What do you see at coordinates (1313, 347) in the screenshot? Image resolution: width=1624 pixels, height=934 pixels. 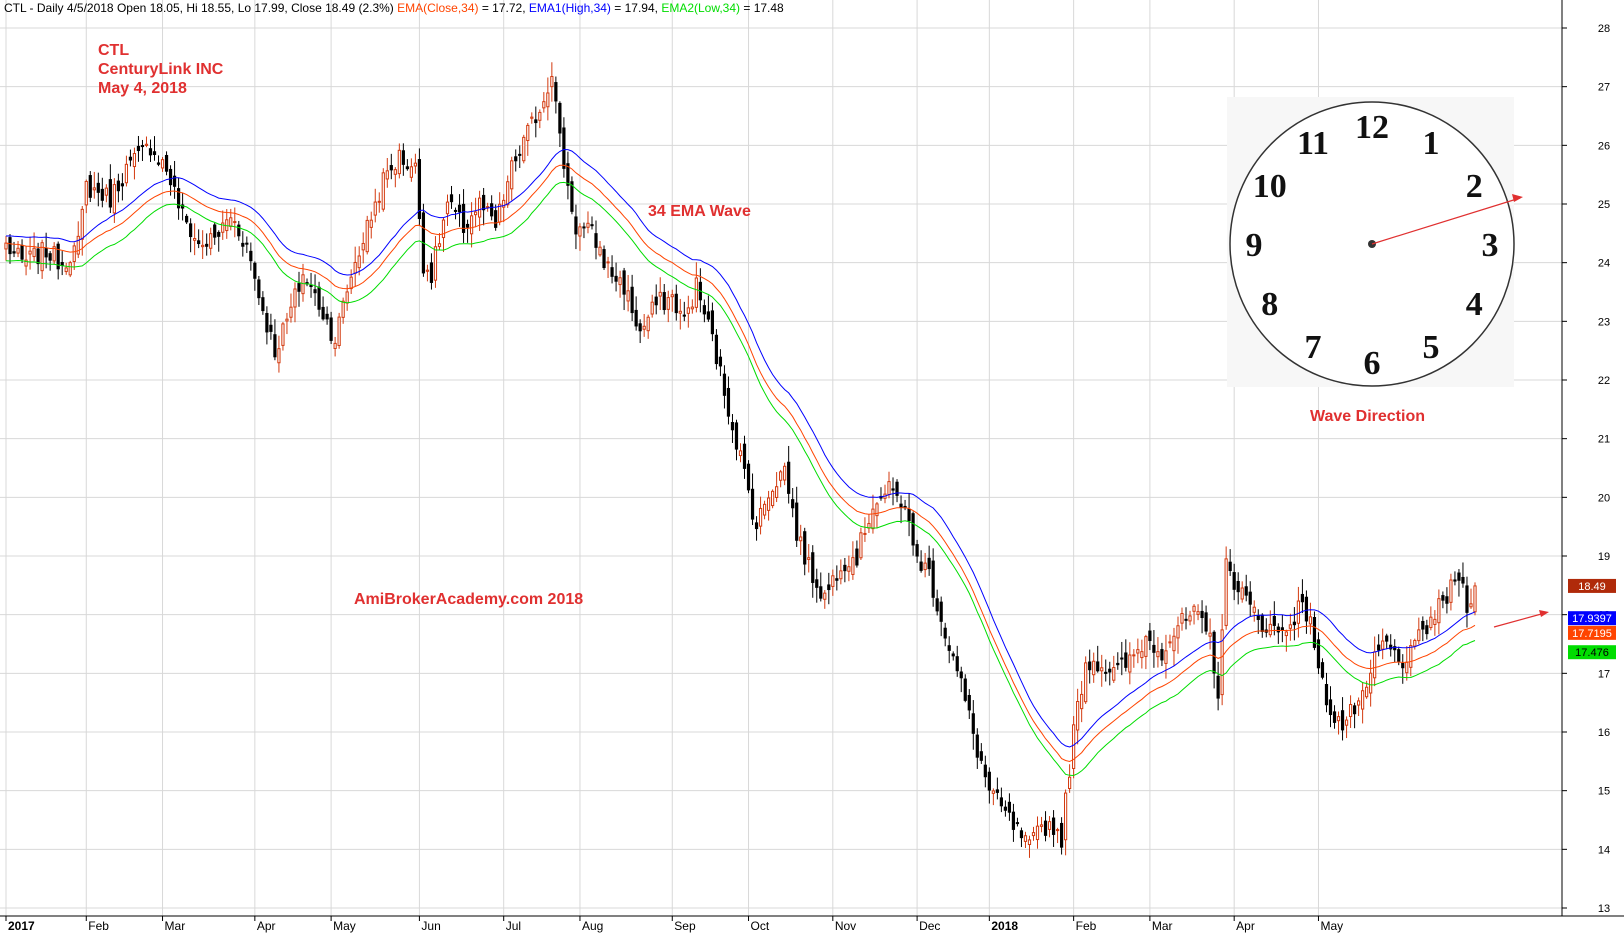 I see `clock-number: 7` at bounding box center [1313, 347].